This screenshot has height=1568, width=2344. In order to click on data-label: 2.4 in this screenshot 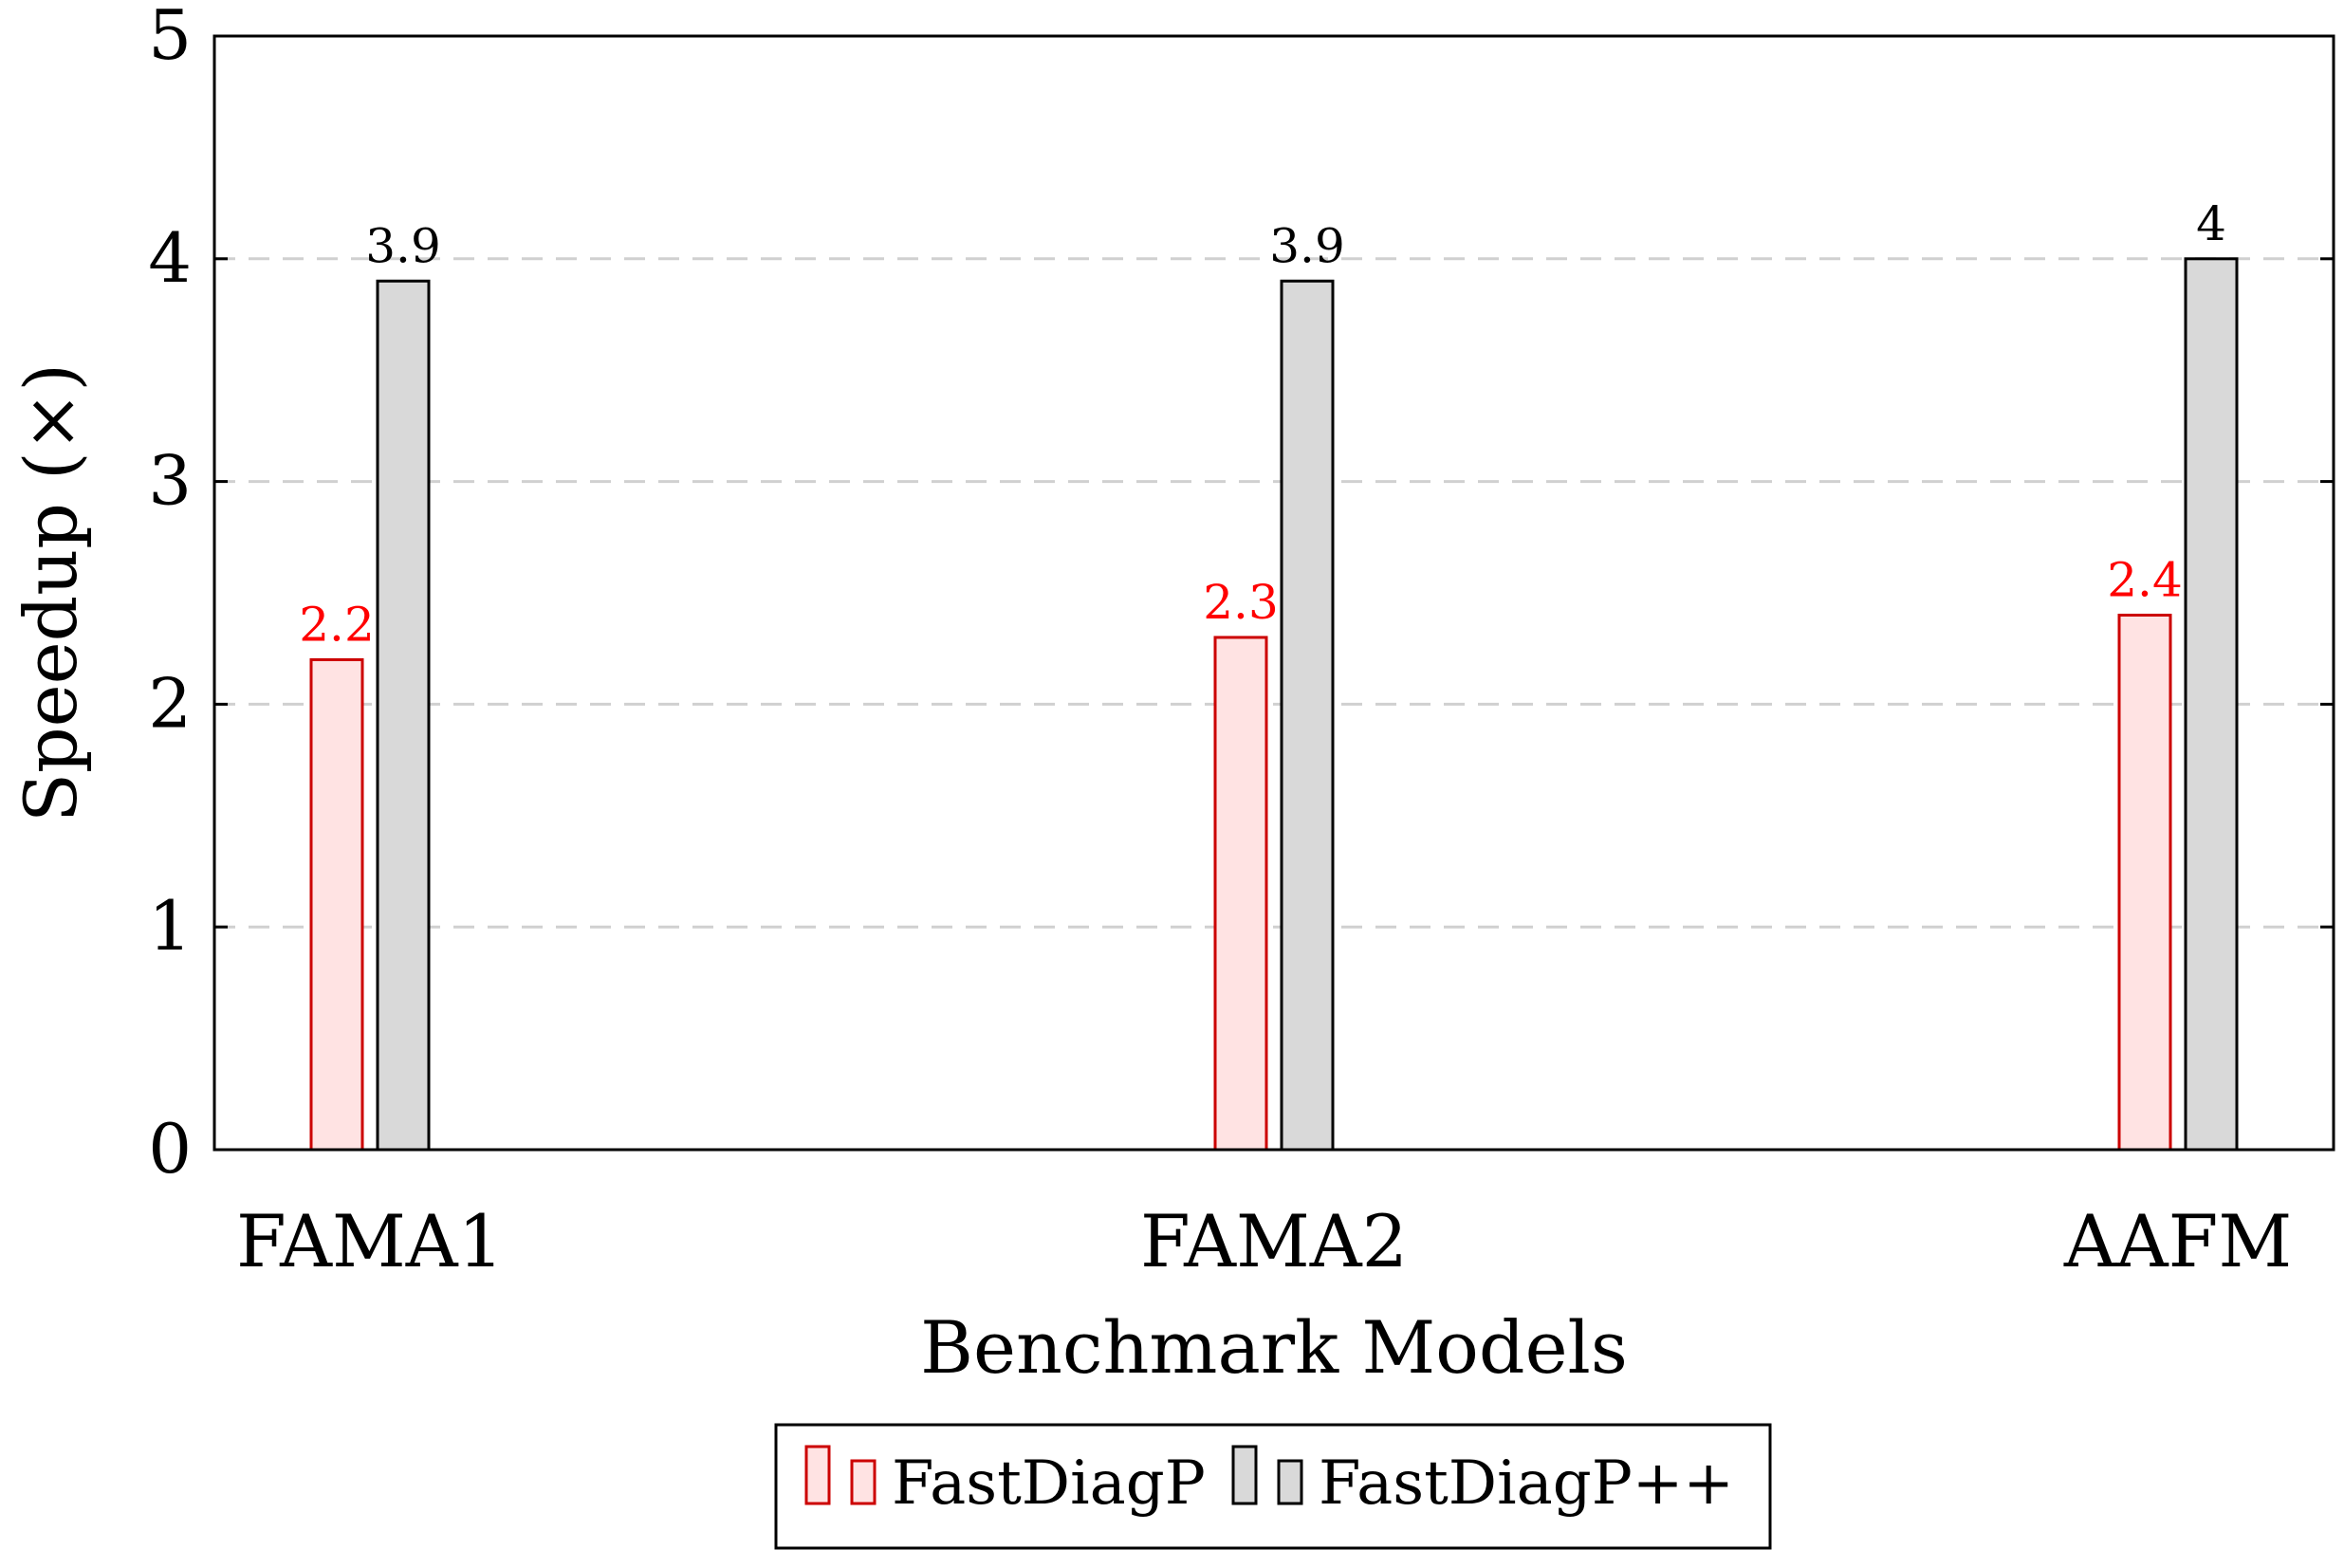, I will do `click(2145, 579)`.